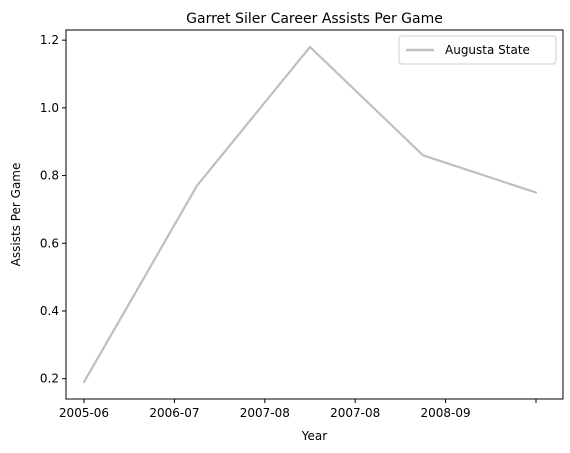 The image size is (570, 453). I want to click on y-tick-label: 0.2, so click(49, 379).